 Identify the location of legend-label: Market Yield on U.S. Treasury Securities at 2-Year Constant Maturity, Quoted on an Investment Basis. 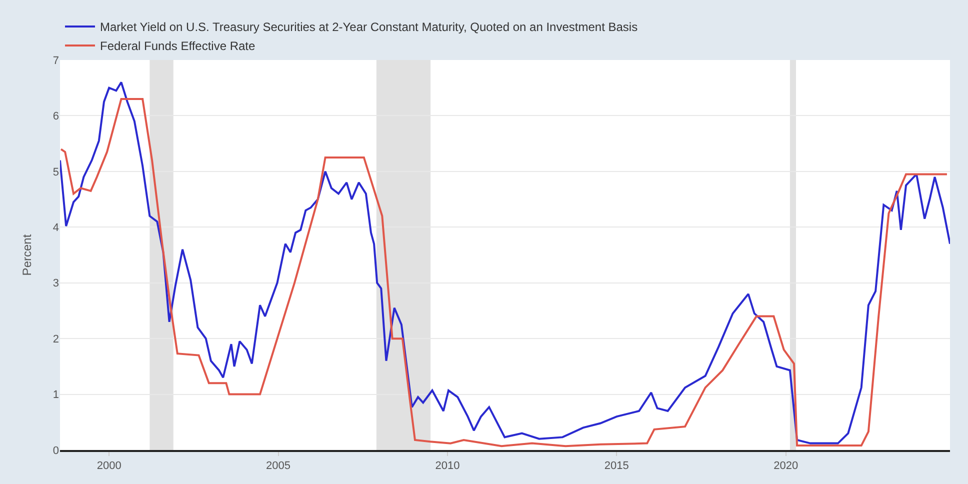
(369, 27).